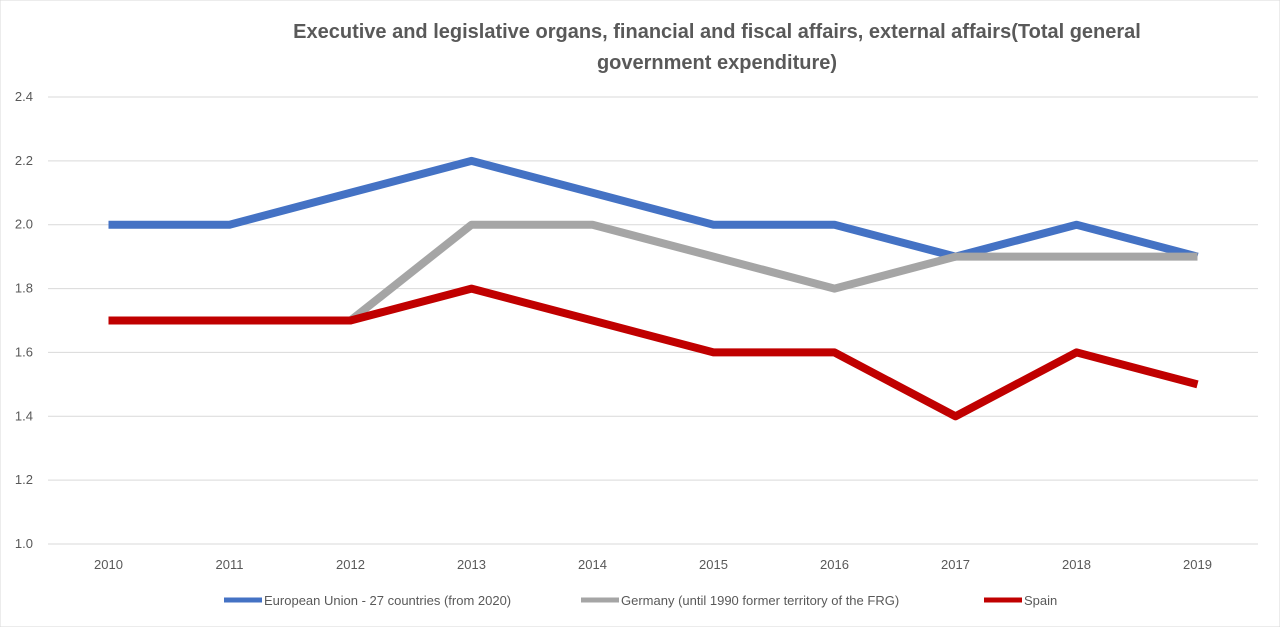 This screenshot has height=627, width=1280. Describe the element at coordinates (24, 351) in the screenshot. I see `y-tick-label: 1.6` at that location.